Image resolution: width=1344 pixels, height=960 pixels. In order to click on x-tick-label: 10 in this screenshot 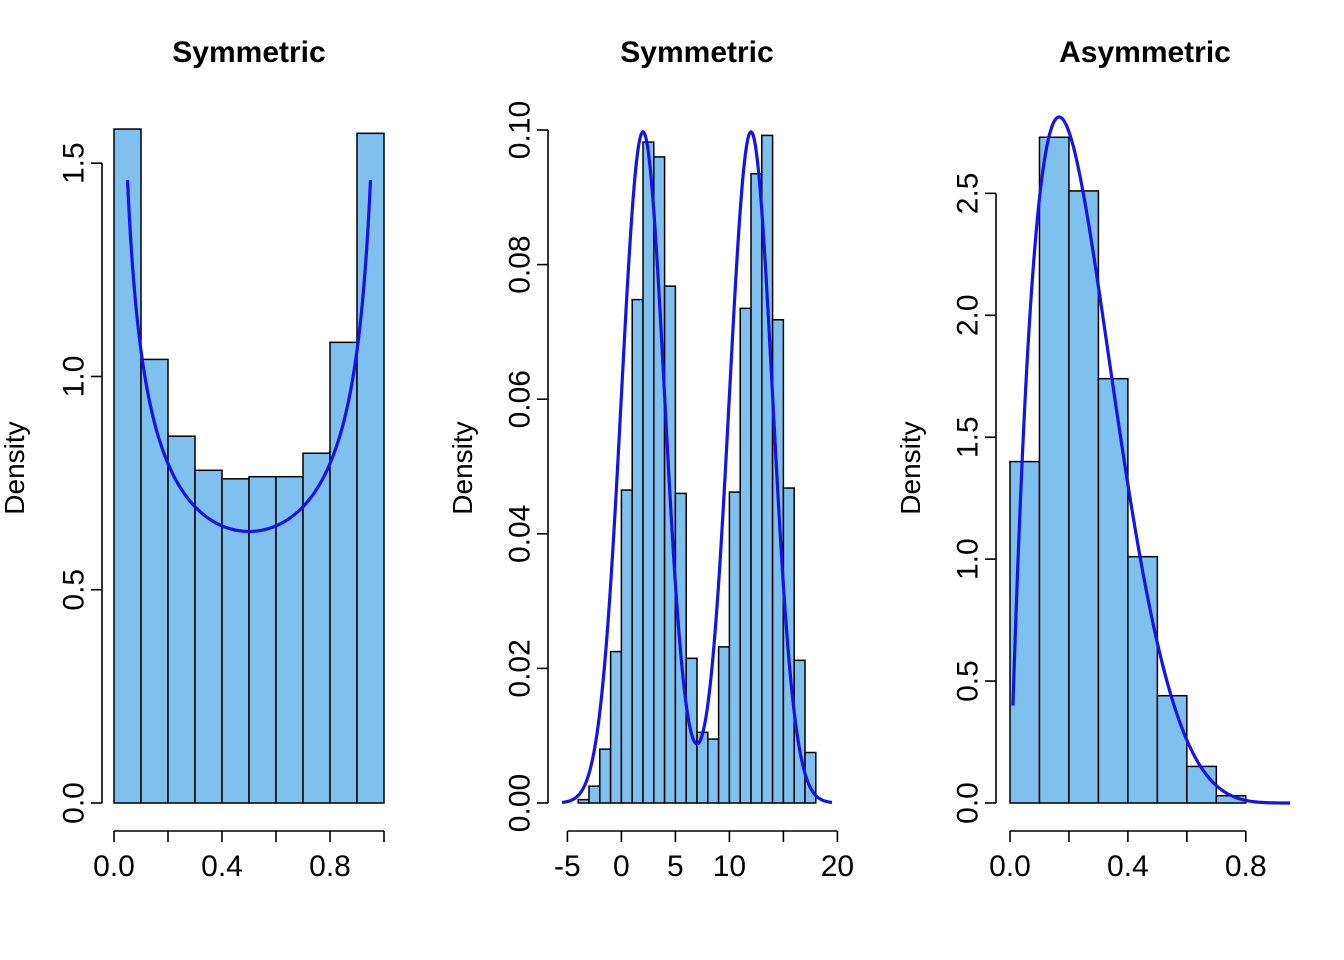, I will do `click(729, 866)`.